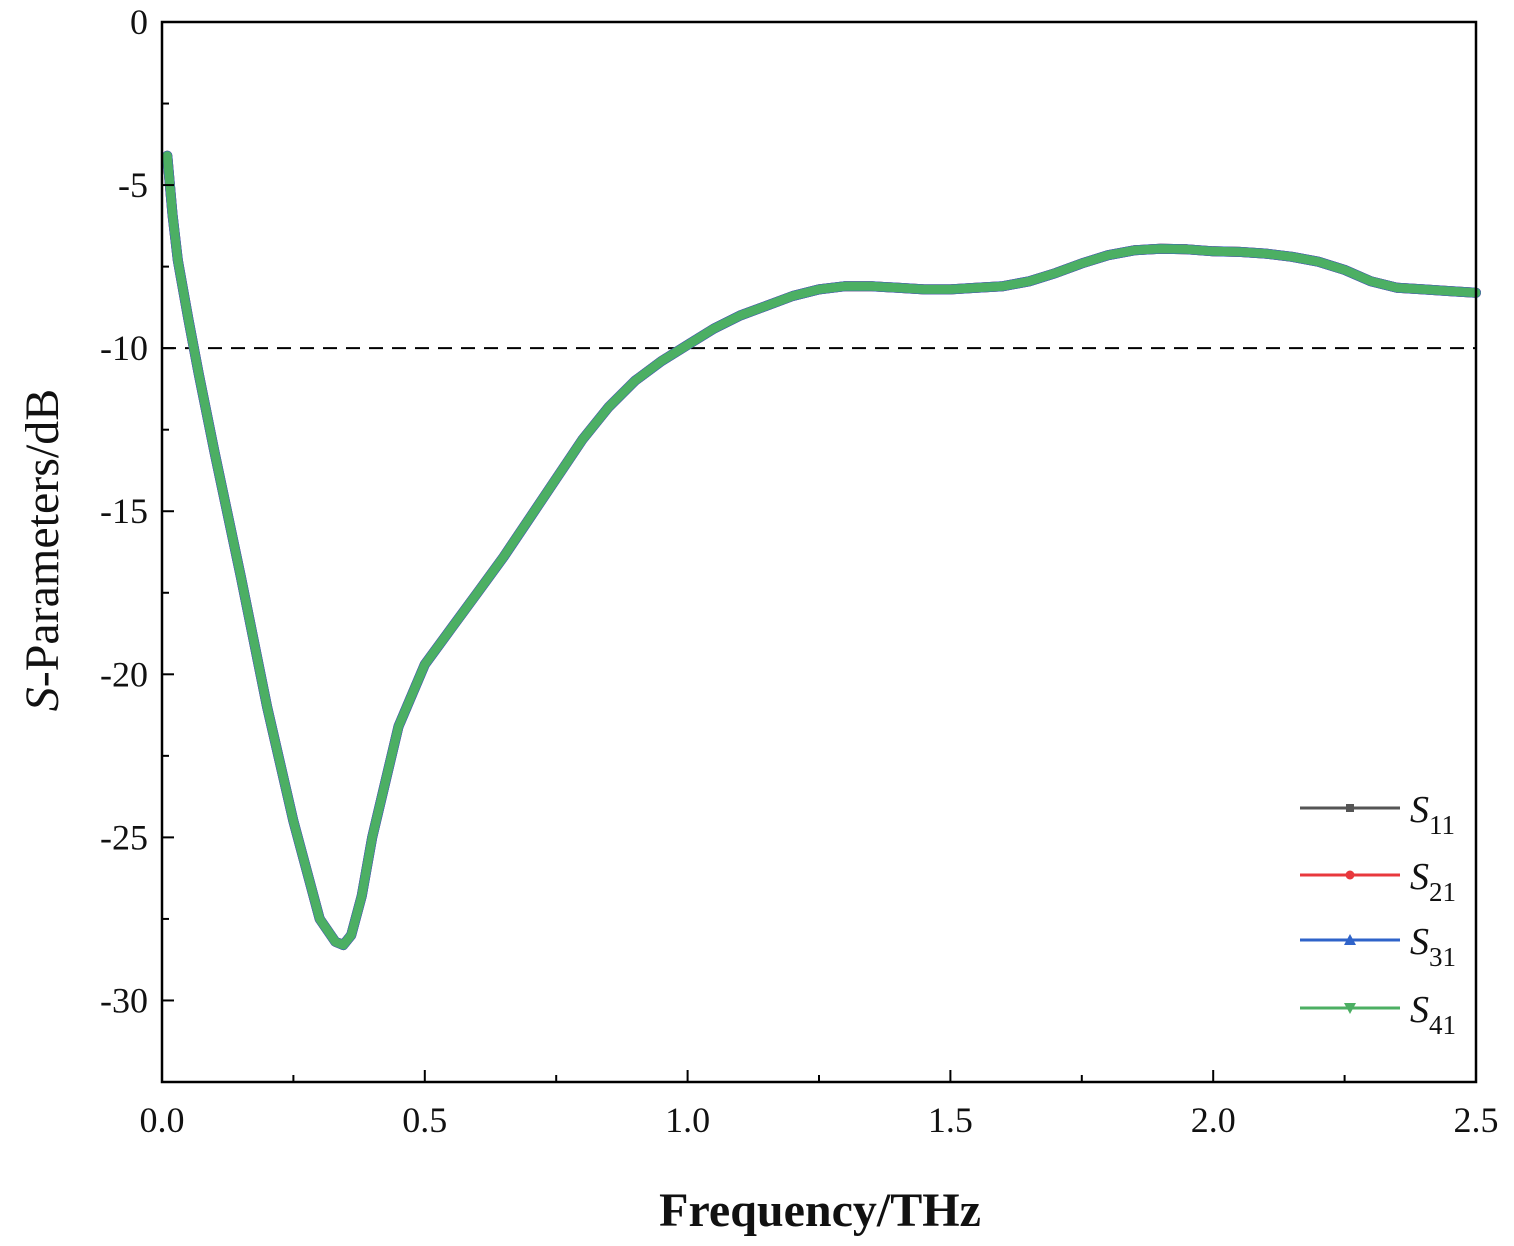  What do you see at coordinates (124, 674) in the screenshot?
I see `y-tick-label: -20` at bounding box center [124, 674].